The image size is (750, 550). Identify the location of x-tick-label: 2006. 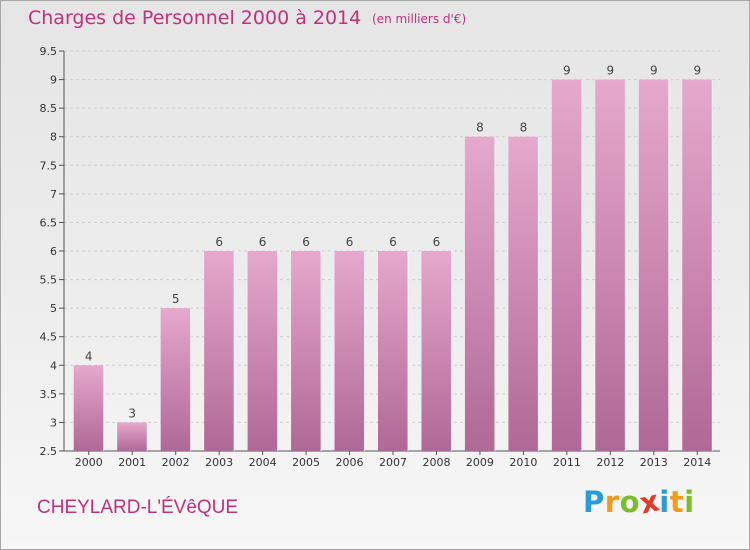
(350, 462).